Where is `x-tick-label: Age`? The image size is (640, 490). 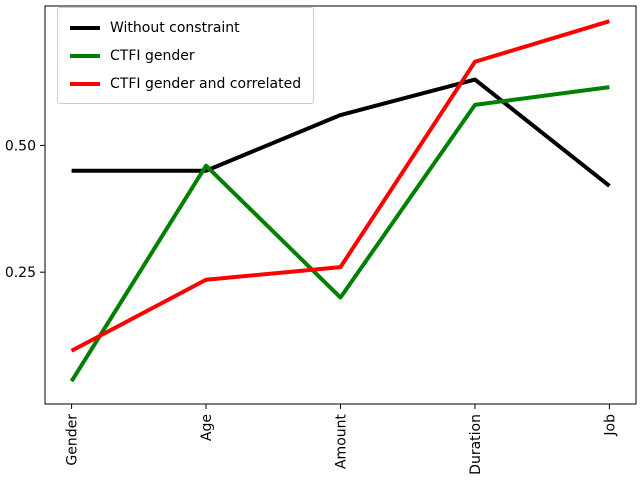 x-tick-label: Age is located at coordinates (207, 427).